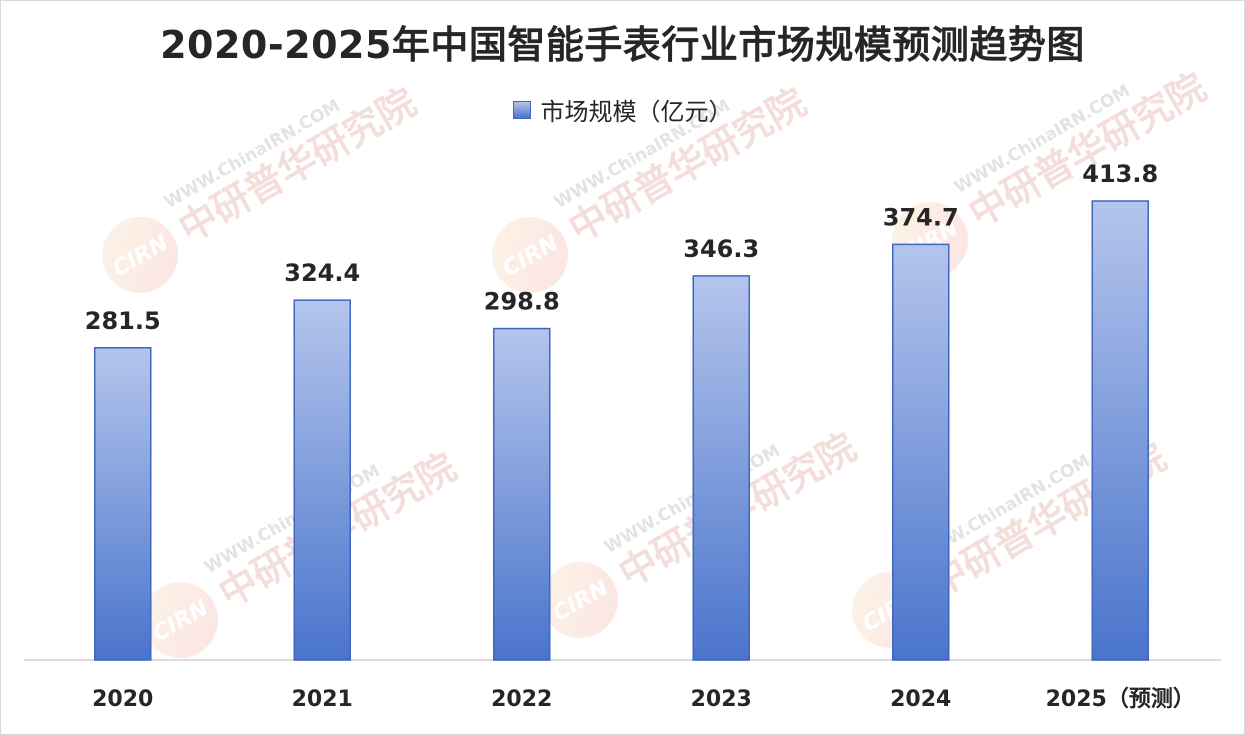 This screenshot has width=1245, height=735. Describe the element at coordinates (636, 112) in the screenshot. I see `legend-label: 市场规模（亿元）` at that location.